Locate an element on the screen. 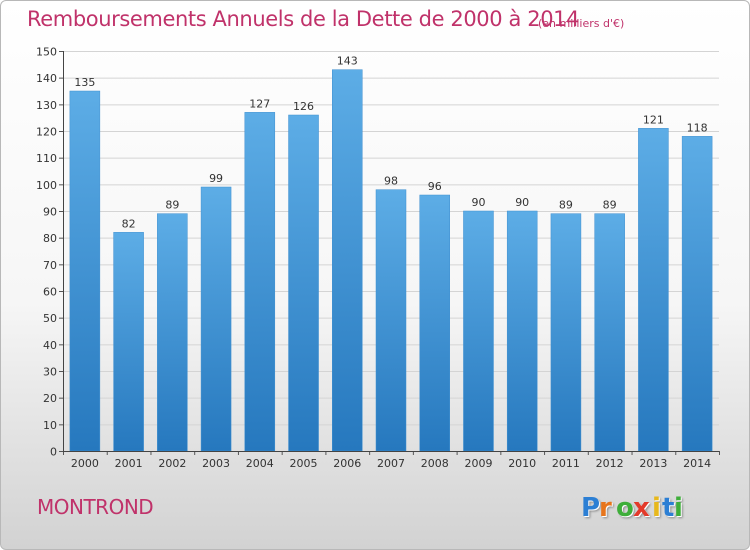 The image size is (750, 550). y-tick-label: 10 is located at coordinates (50, 425).